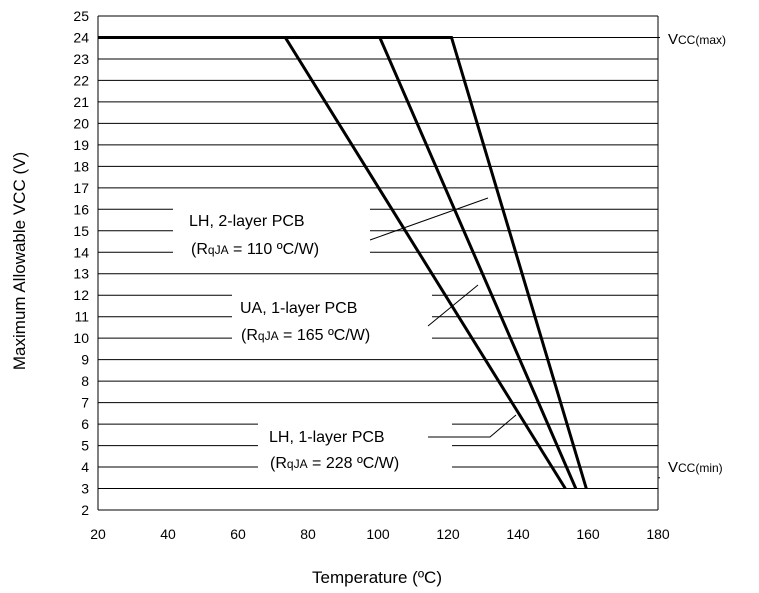  What do you see at coordinates (327, 437) in the screenshot?
I see `annotation-title: LH, 1-layer PCB` at bounding box center [327, 437].